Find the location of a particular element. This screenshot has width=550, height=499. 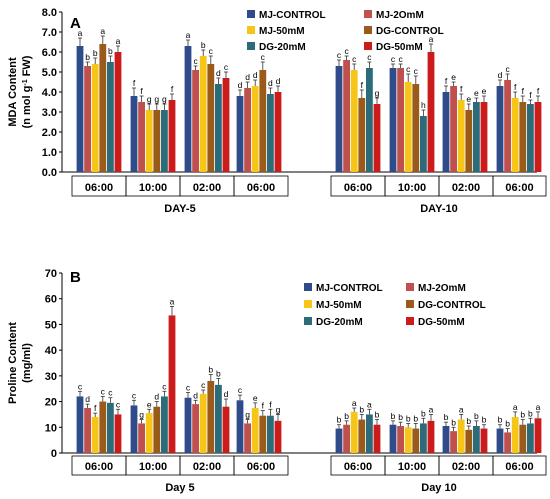

group-label: DAY-5 is located at coordinates (179, 209).